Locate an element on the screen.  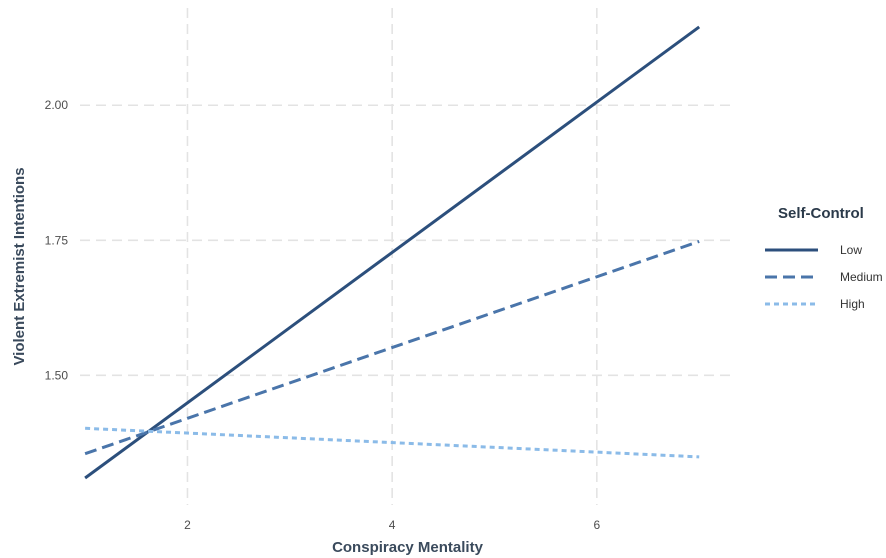
legend-label-high: High is located at coordinates (852, 304).